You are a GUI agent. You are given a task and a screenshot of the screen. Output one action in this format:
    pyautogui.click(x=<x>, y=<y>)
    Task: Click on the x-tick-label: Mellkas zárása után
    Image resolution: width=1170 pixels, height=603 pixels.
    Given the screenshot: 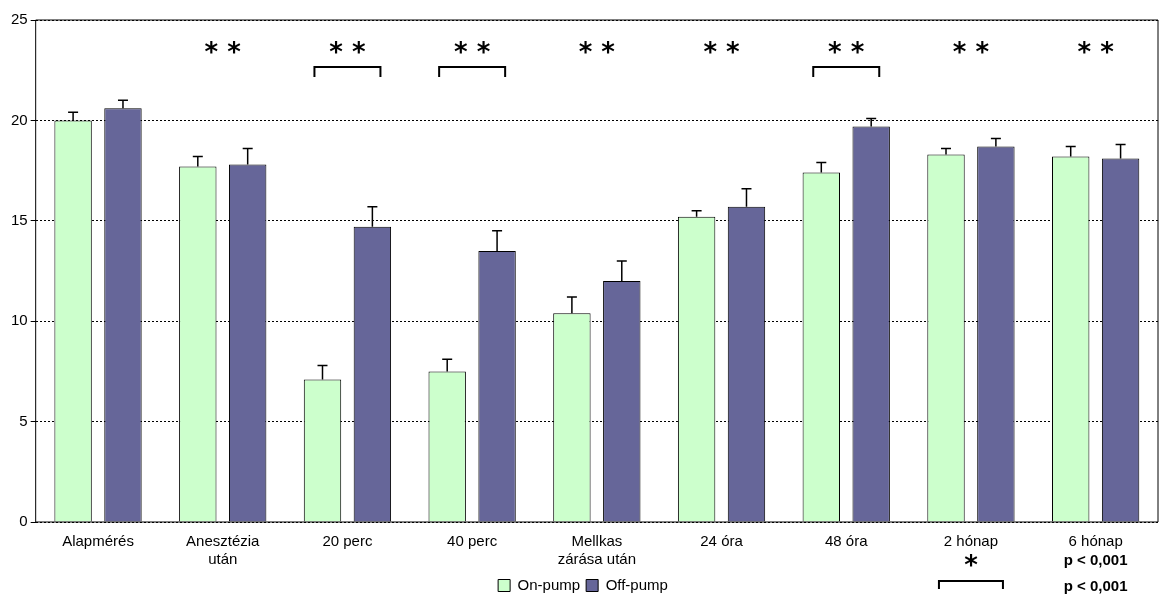 What is the action you would take?
    pyautogui.click(x=597, y=550)
    